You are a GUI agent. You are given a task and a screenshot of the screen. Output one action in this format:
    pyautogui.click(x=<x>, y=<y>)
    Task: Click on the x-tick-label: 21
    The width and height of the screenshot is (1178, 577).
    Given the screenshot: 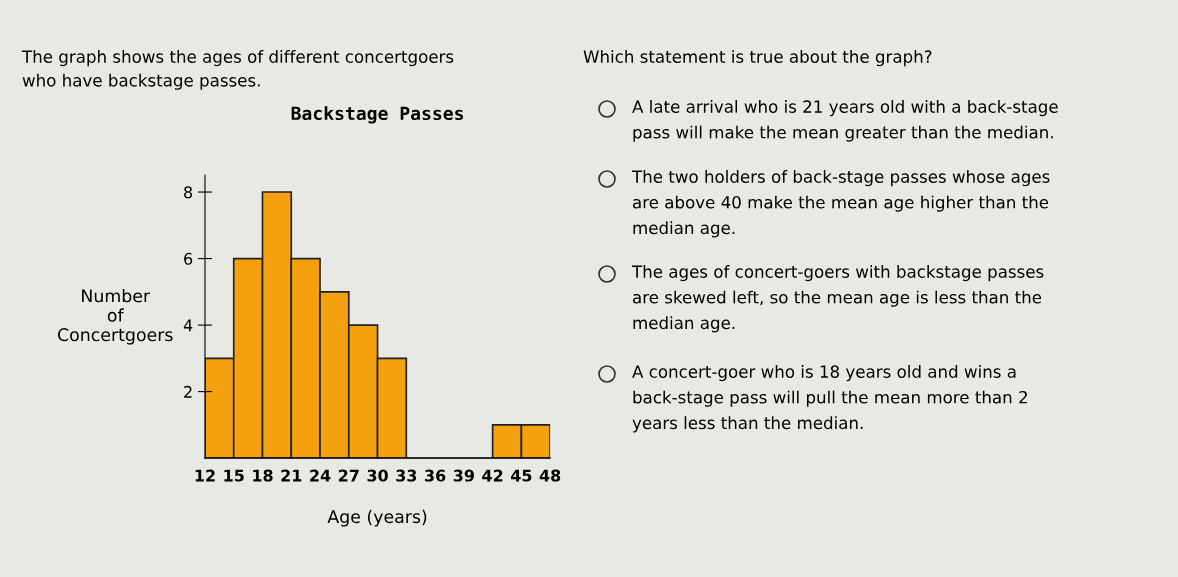 What is the action you would take?
    pyautogui.click(x=291, y=475)
    